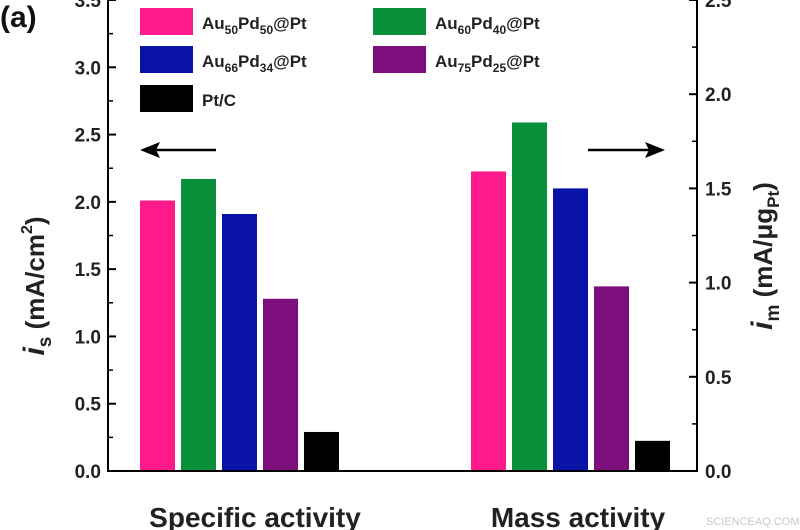 The width and height of the screenshot is (800, 530). Describe the element at coordinates (95, 241) in the screenshot. I see `left-axis-ticks: 0.0 0.5 1.0 1.5 2.0 2.5 3.0 3.5` at that location.